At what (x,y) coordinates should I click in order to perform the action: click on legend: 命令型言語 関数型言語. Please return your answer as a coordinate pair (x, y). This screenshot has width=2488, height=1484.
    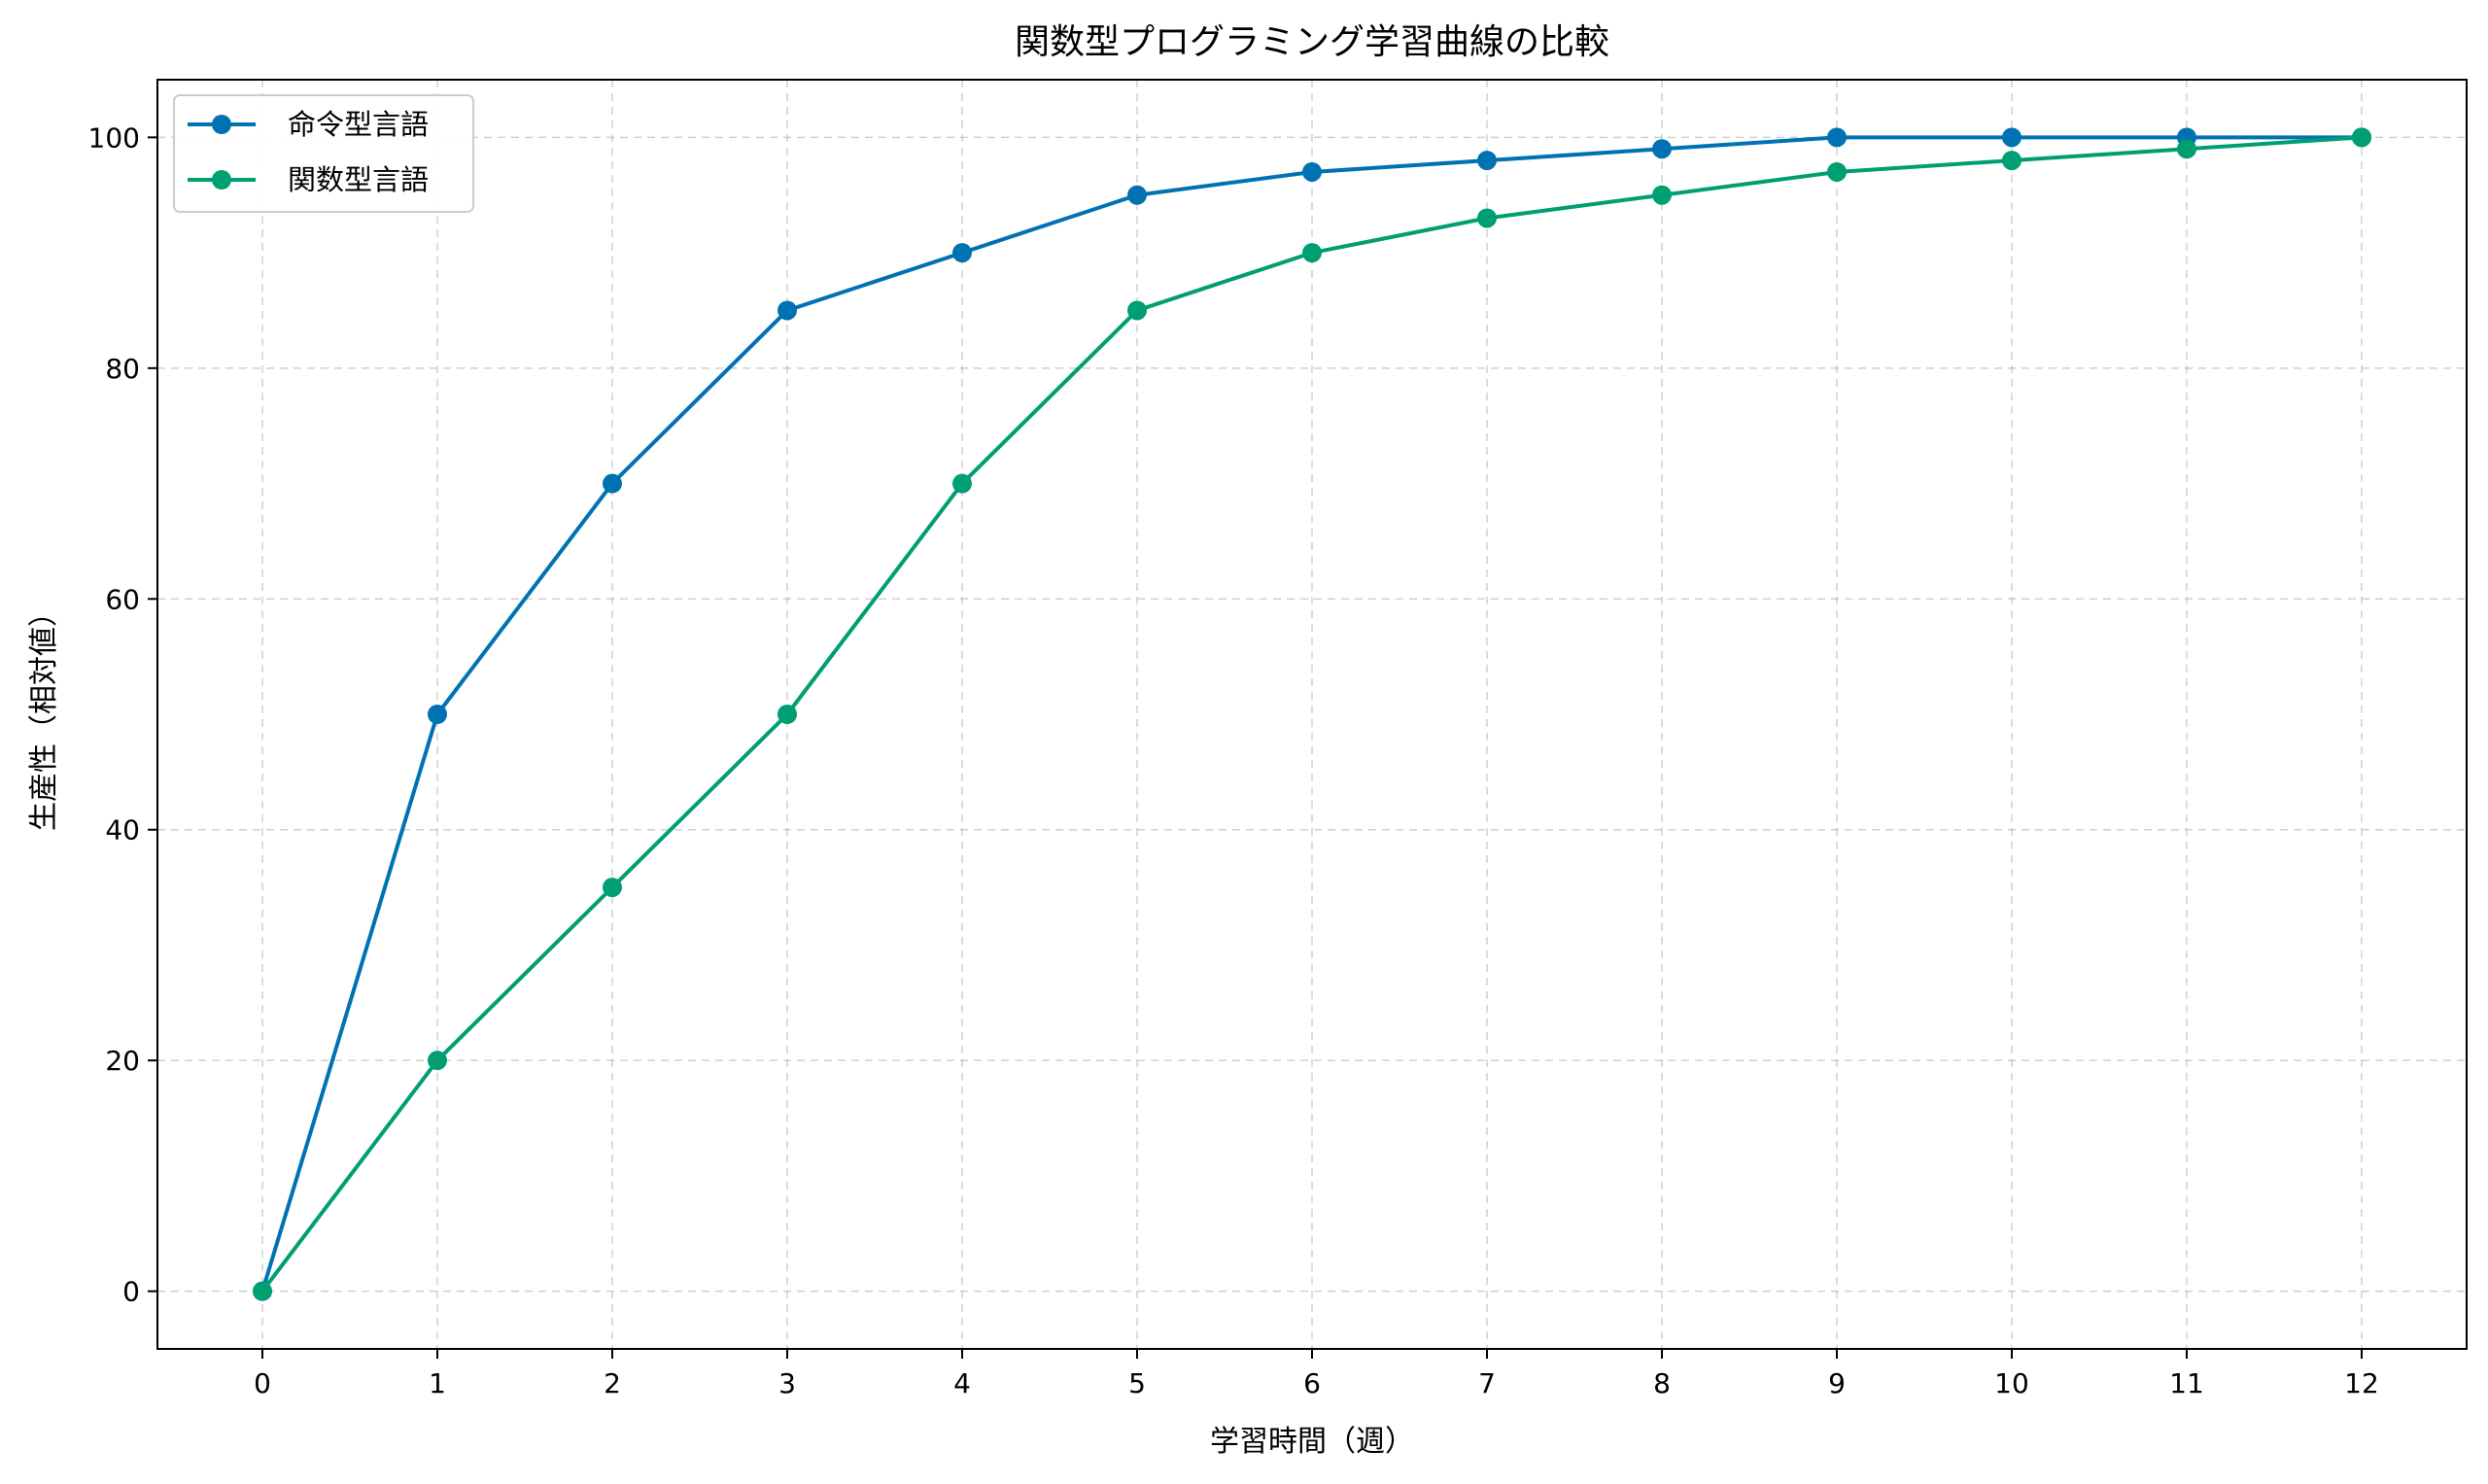
    Looking at the image, I should click on (323, 153).